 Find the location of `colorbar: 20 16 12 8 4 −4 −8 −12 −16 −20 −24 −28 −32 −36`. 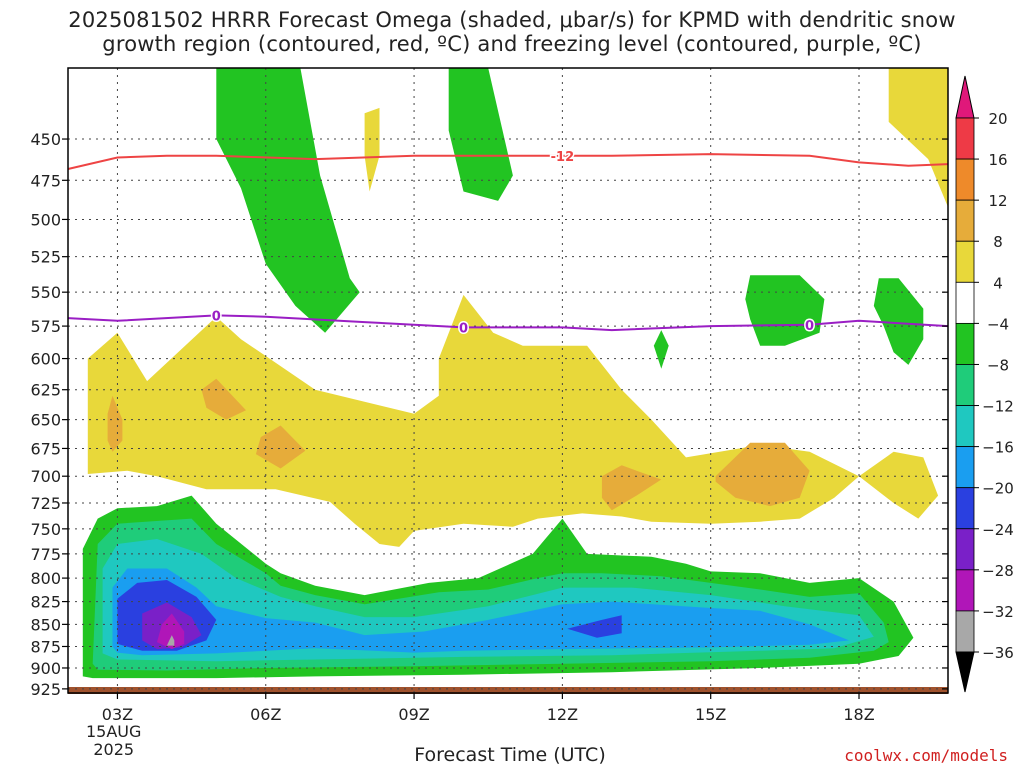

colorbar: 20 16 12 8 4 −4 −8 −12 −16 −20 −24 −28 −32 −36 is located at coordinates (984, 384).